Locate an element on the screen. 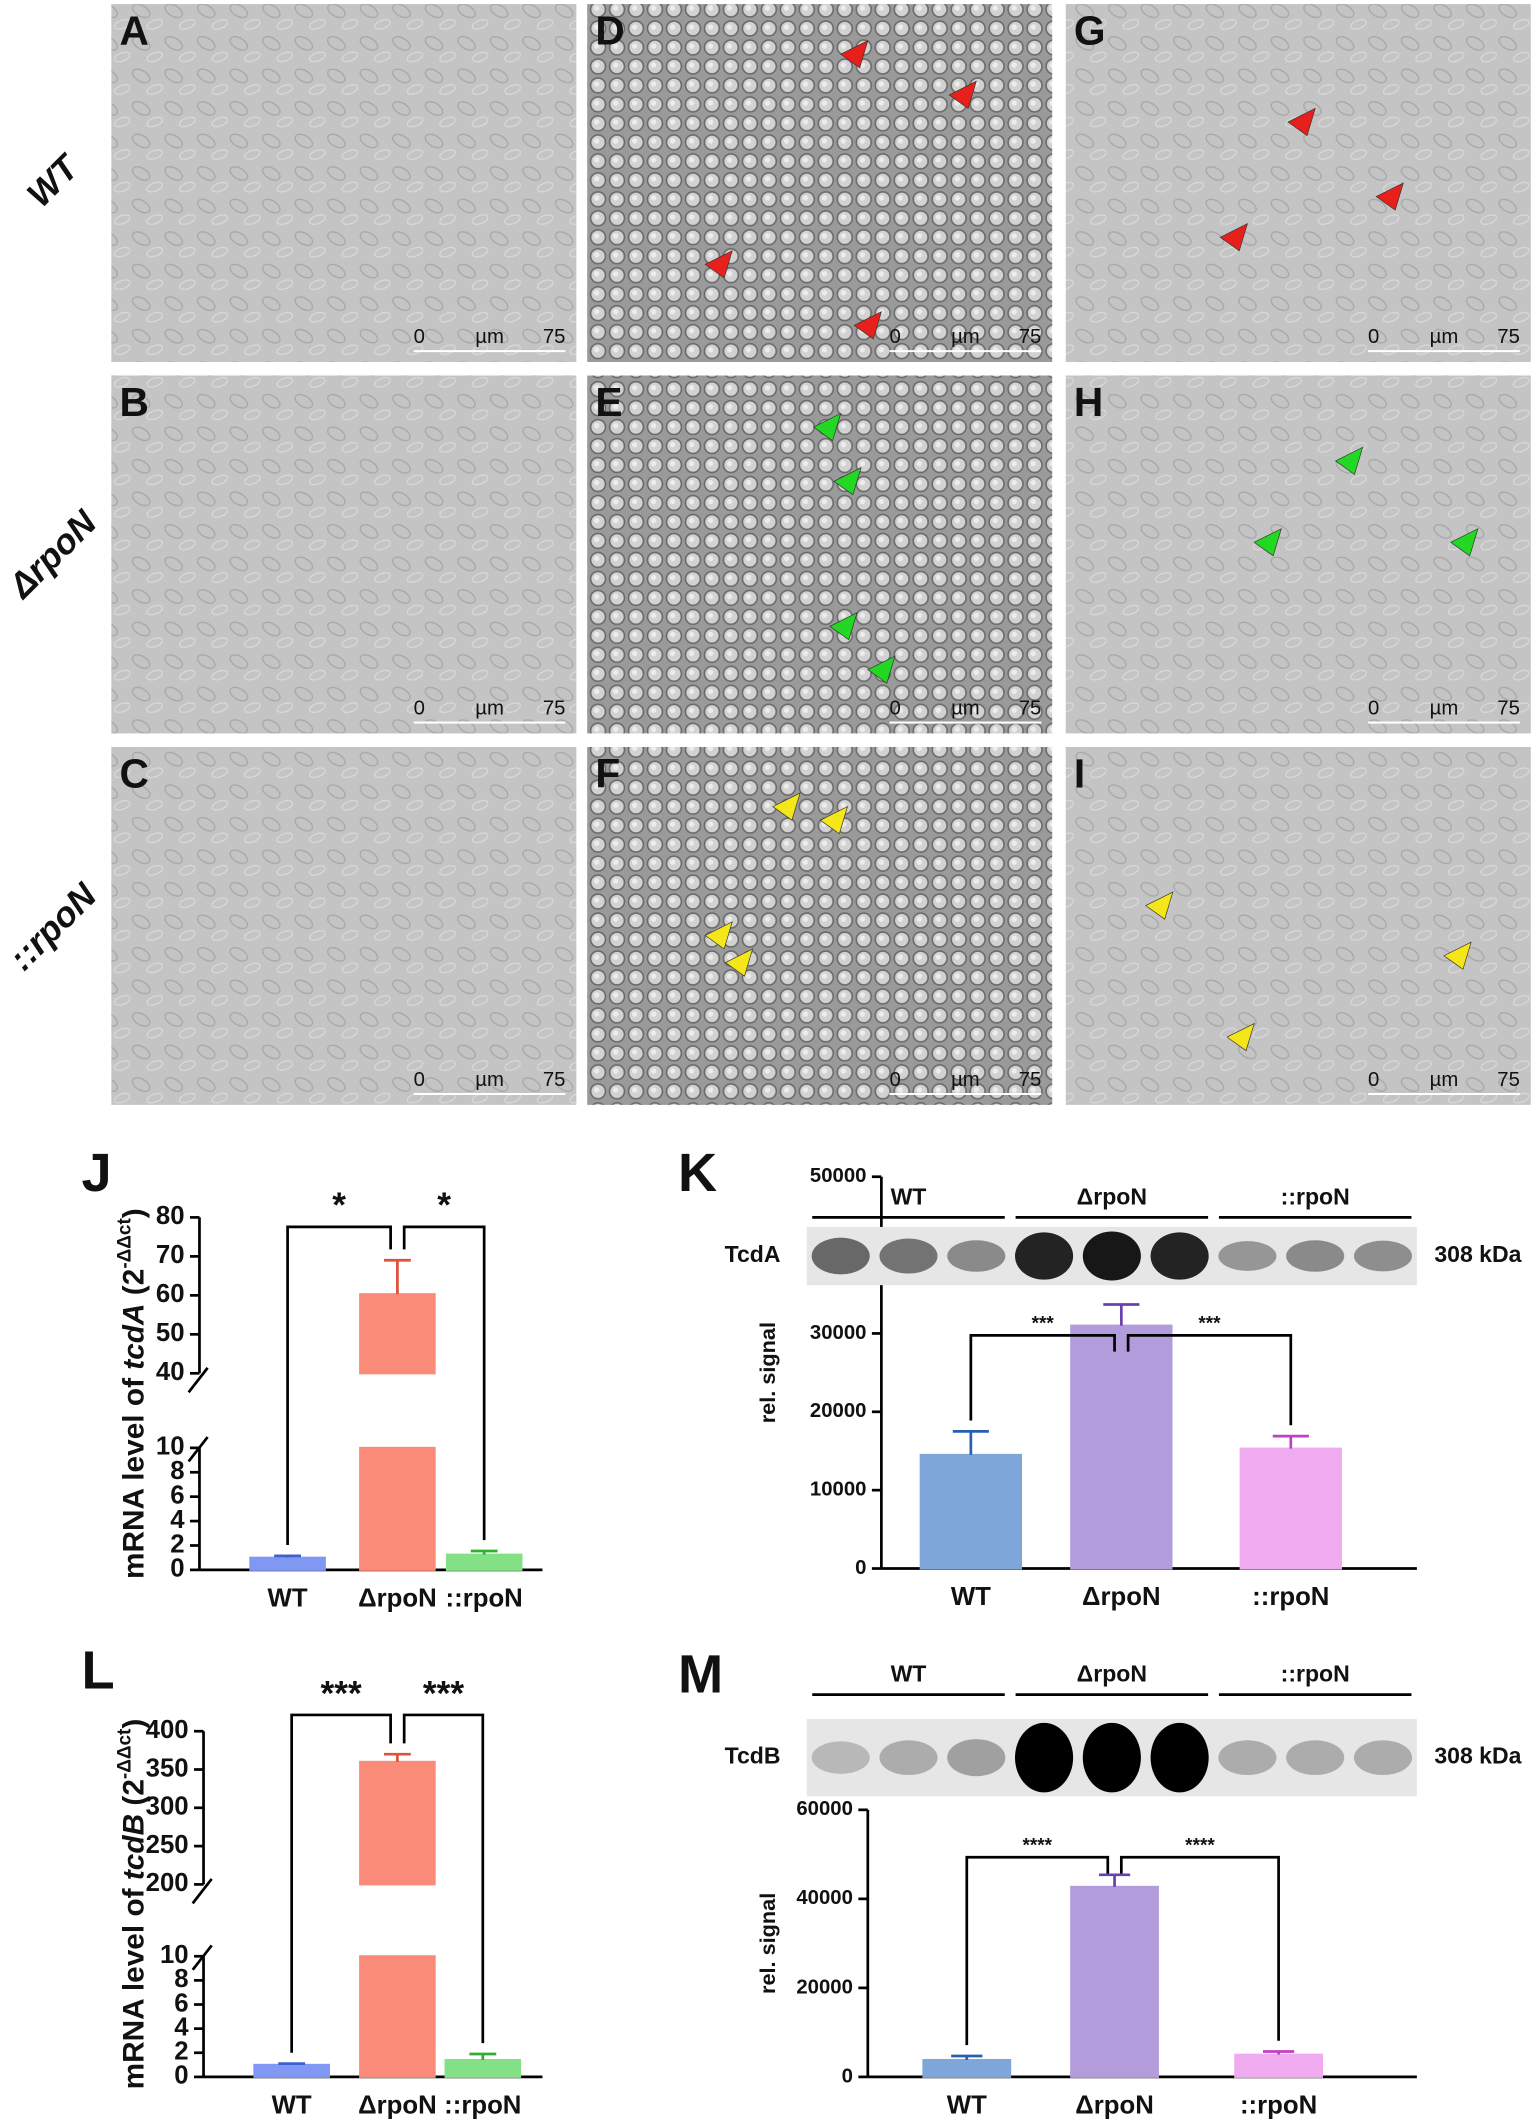  panel-letter: C is located at coordinates (133, 774).